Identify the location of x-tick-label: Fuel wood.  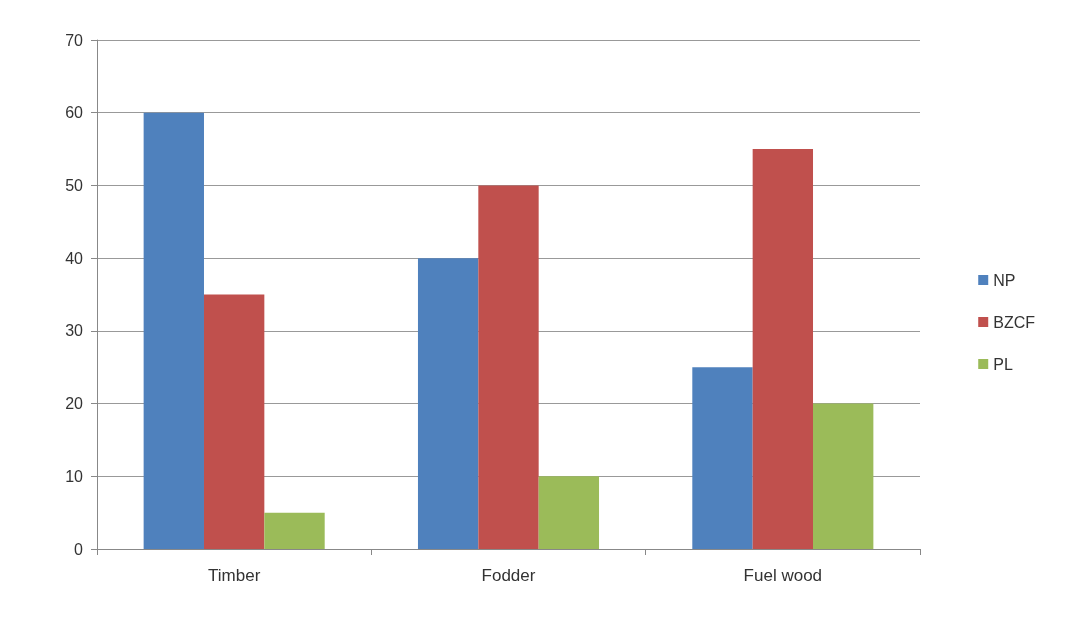
(783, 575).